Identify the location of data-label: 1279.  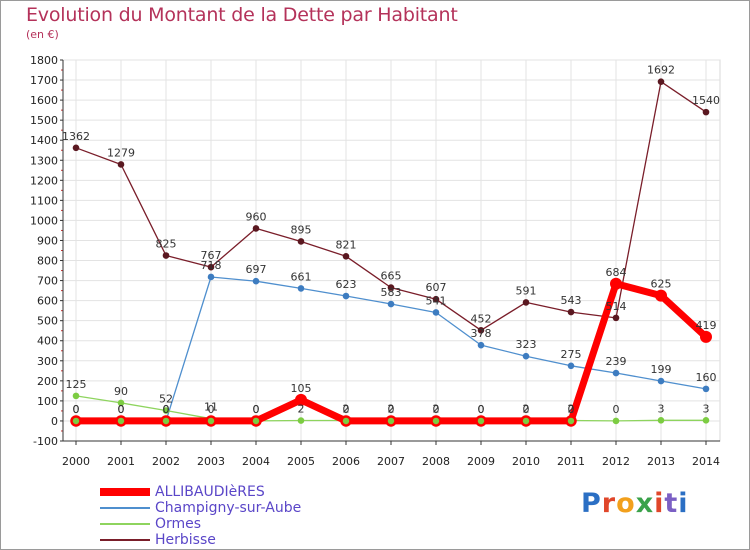
(121, 152).